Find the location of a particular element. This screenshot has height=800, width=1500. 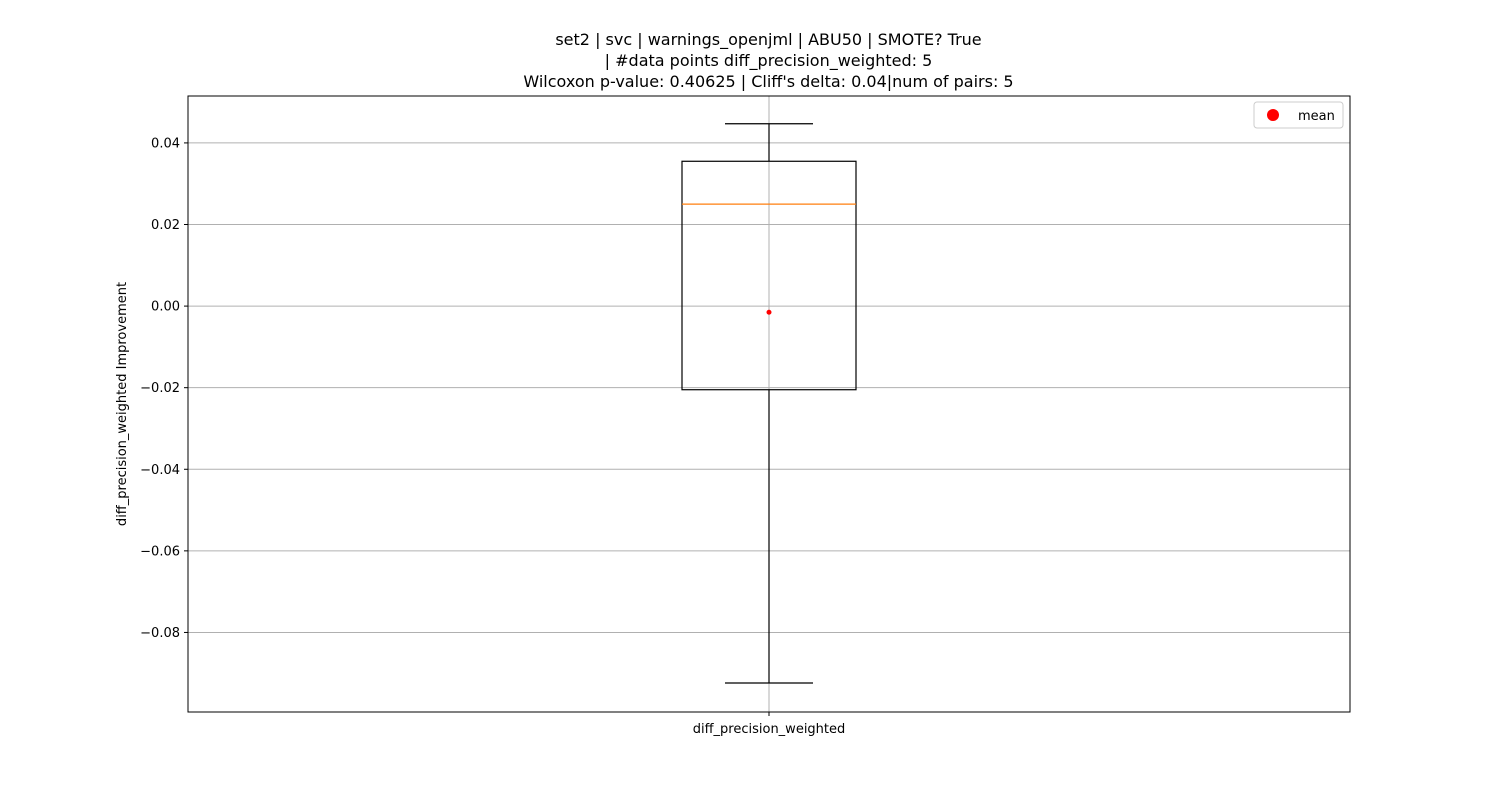

box-layer is located at coordinates (769, 403).